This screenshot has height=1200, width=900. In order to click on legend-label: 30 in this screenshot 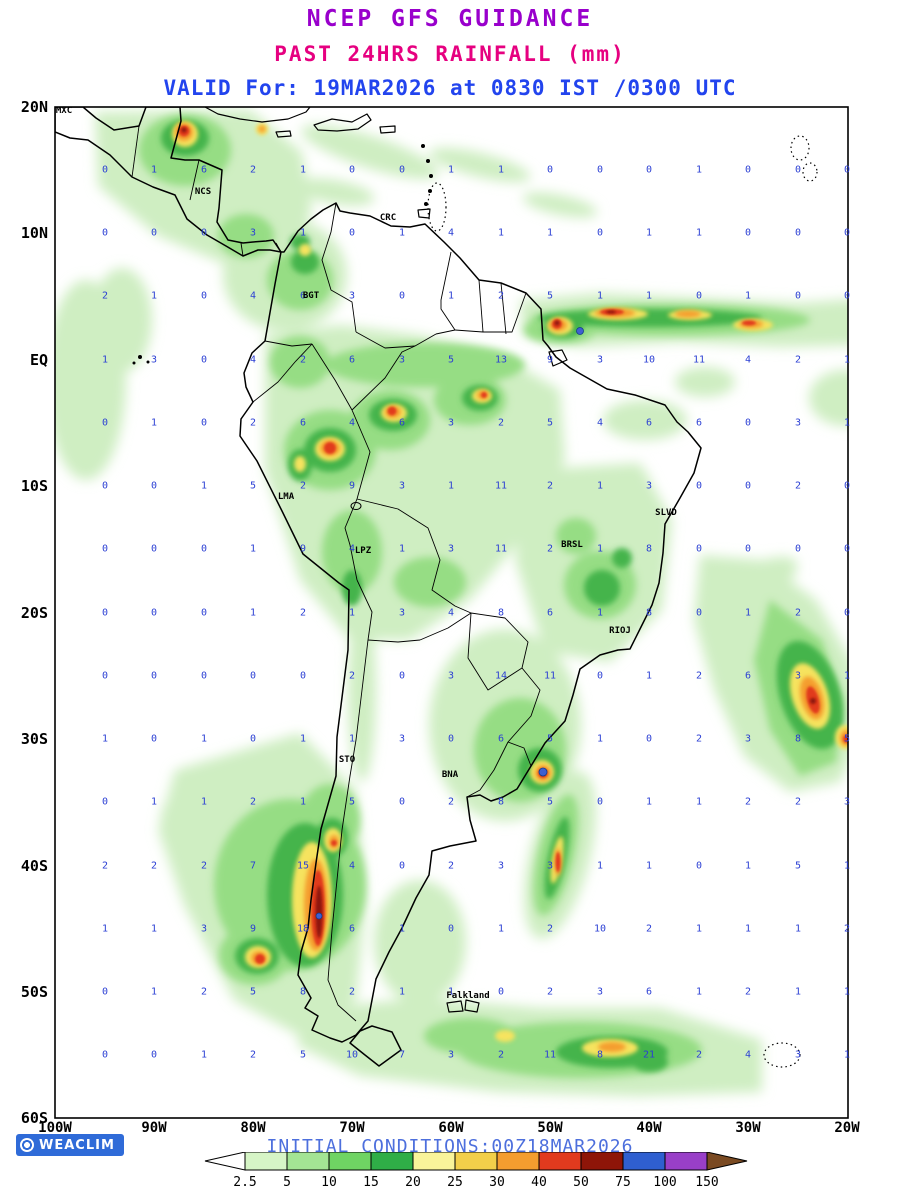, I will do `click(497, 1182)`.